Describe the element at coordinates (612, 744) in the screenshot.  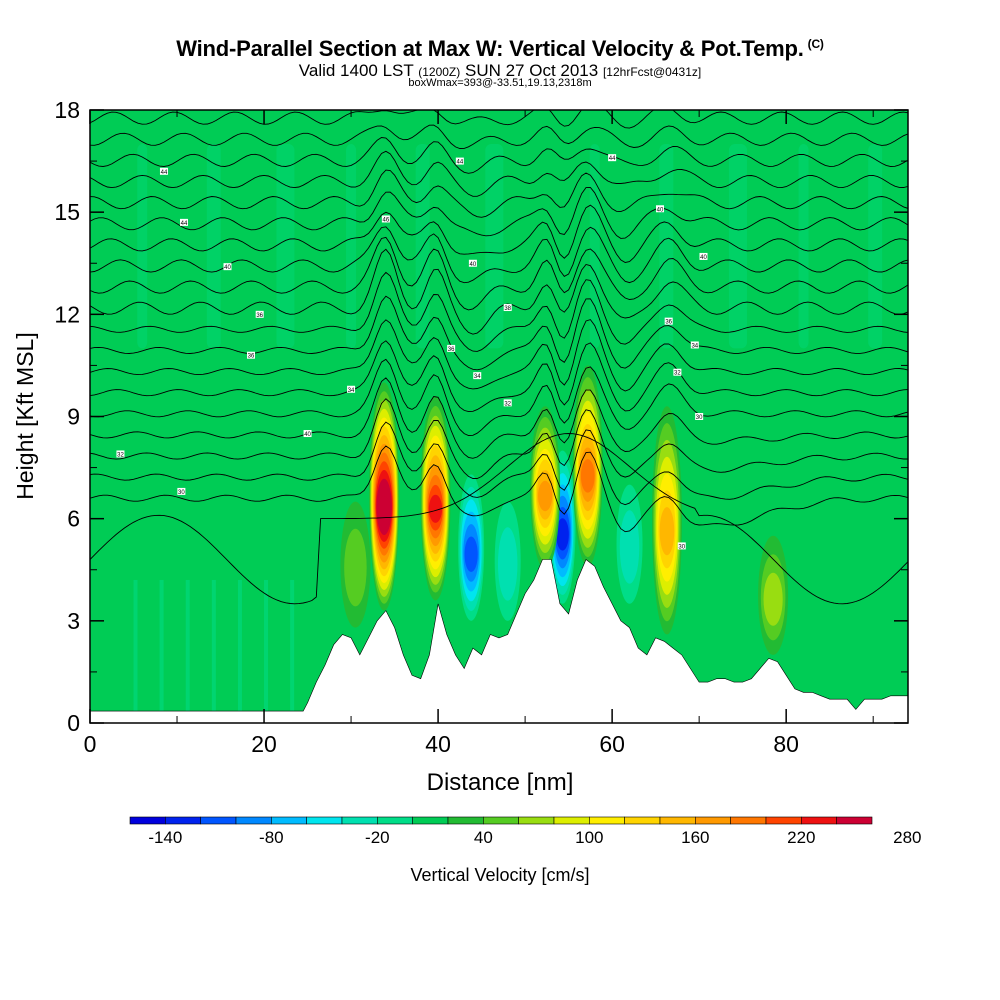
I see `x-tick-label: 60` at that location.